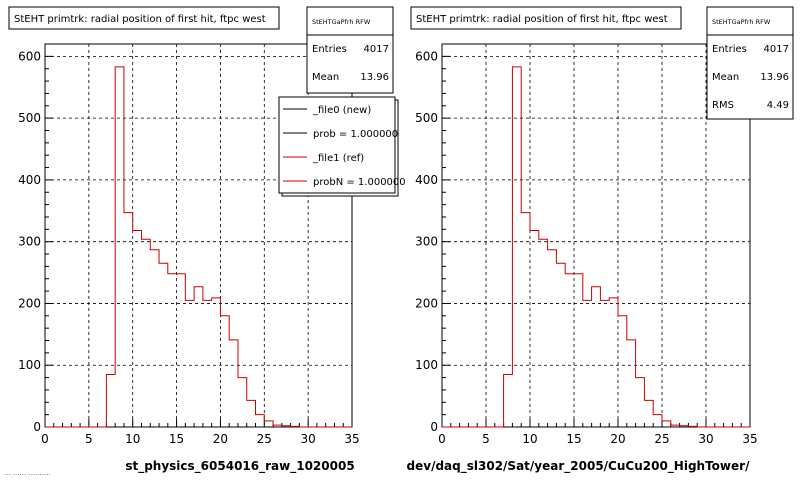 This screenshot has height=480, width=800. What do you see at coordinates (434, 427) in the screenshot?
I see `p1-y-tick-label-0: 0` at bounding box center [434, 427].